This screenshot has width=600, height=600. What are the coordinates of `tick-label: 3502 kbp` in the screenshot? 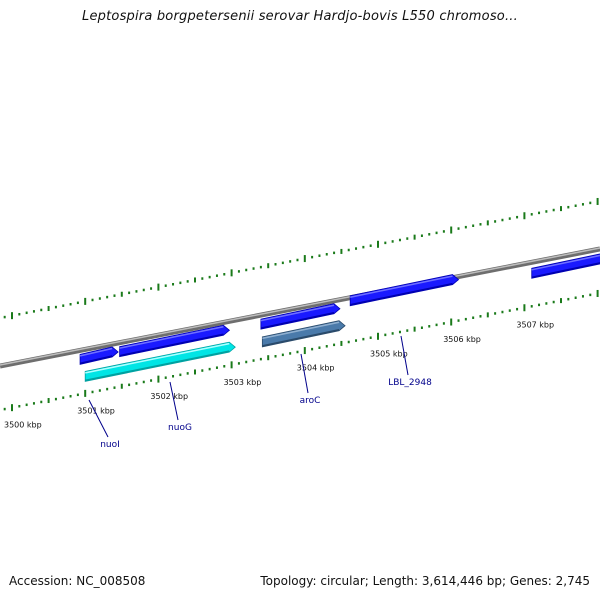 It's located at (169, 396).